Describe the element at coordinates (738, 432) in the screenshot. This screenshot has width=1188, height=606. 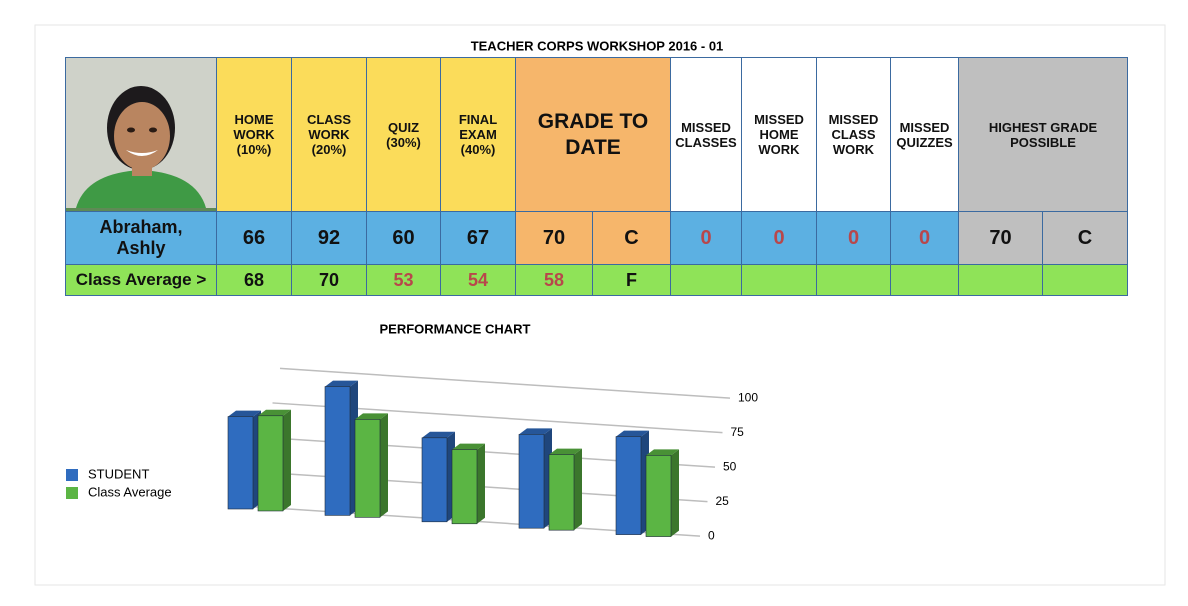
I see `y-tick-label: 75` at that location.